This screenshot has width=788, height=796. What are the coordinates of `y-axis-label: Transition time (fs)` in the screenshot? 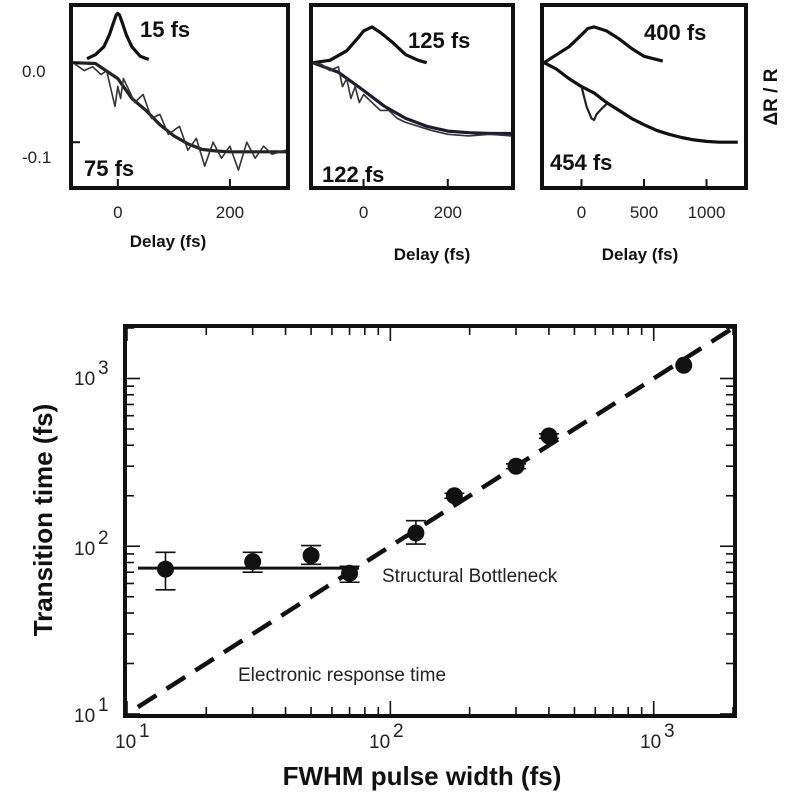 It's located at (43, 520).